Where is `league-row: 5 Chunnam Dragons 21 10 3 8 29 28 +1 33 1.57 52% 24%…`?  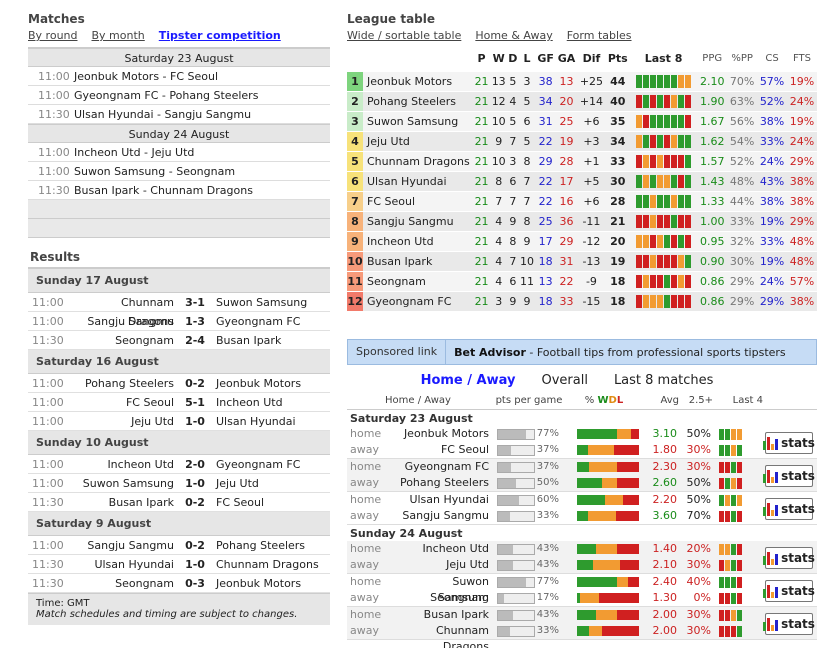
league-row: 5 Chunnam Dragons 21 10 3 8 29 28 +1 33 1.57 52% 24%… is located at coordinates (582, 160).